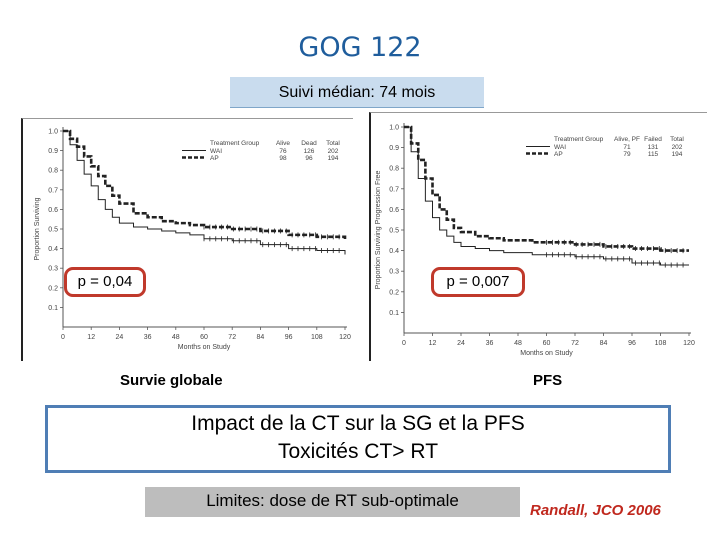 The height and width of the screenshot is (540, 720). What do you see at coordinates (358, 423) in the screenshot?
I see `impact-line-1: Impact de la CT sur la SG et la PFS` at bounding box center [358, 423].